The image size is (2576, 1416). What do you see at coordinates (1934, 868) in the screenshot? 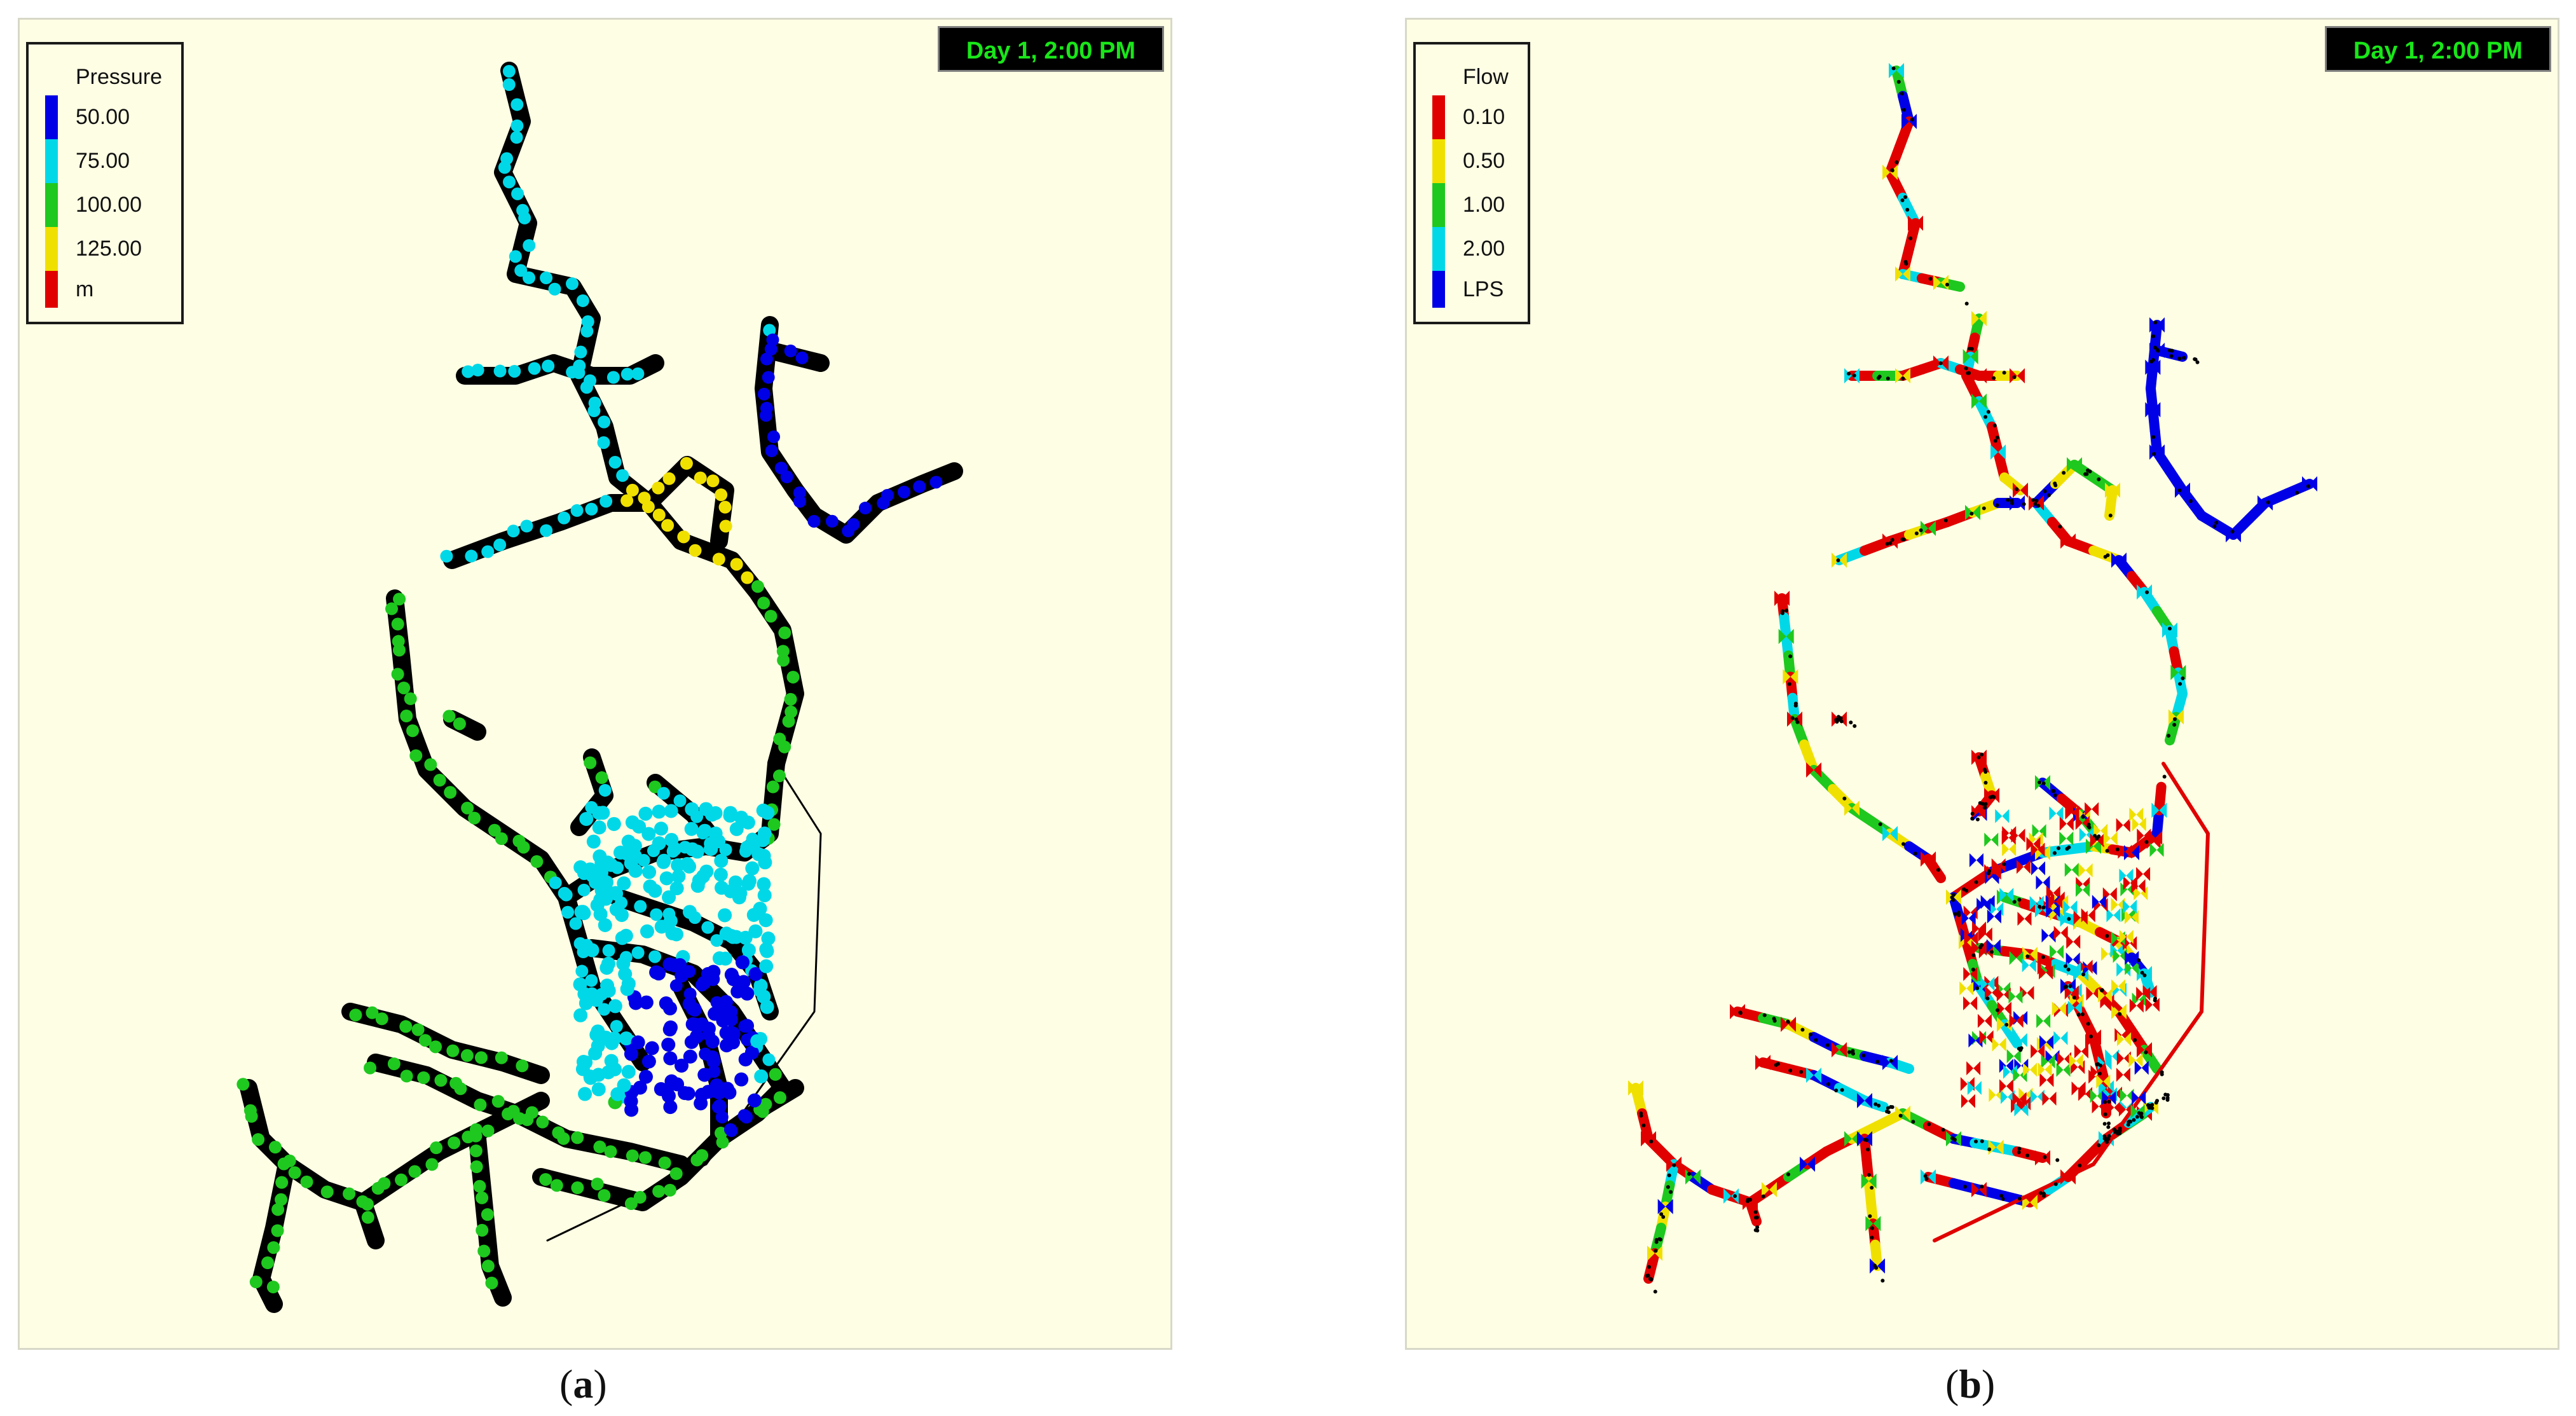
I see `pipe-segment` at bounding box center [1934, 868].